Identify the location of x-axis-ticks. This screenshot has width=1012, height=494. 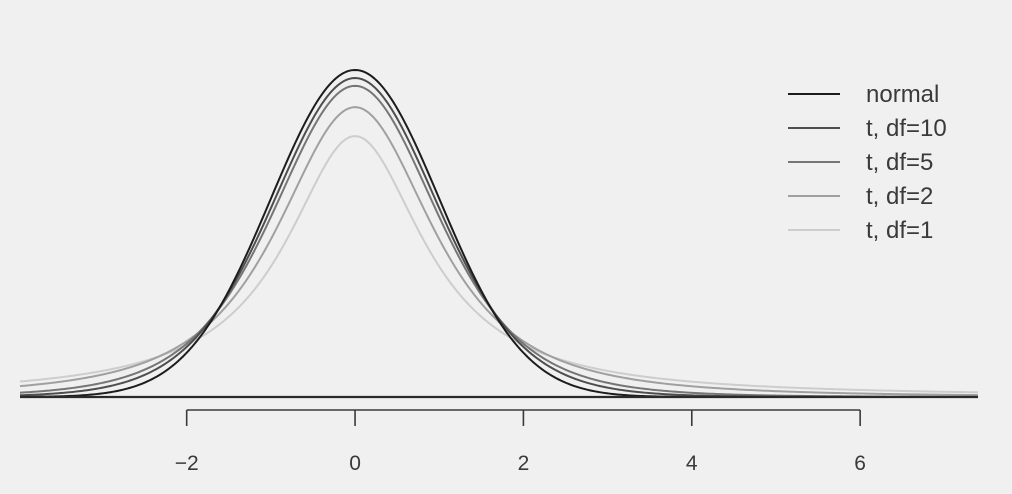
(523, 418).